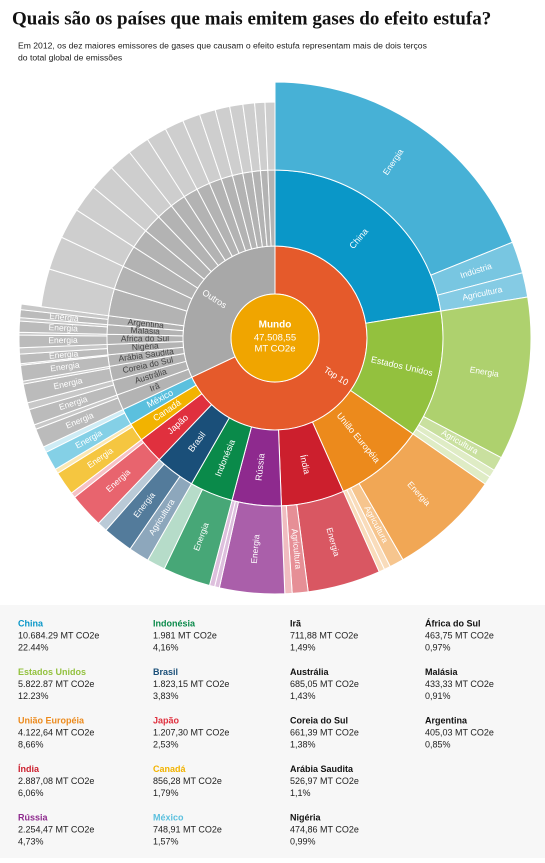  What do you see at coordinates (275, 325) in the screenshot?
I see `center-label: Mundo` at bounding box center [275, 325].